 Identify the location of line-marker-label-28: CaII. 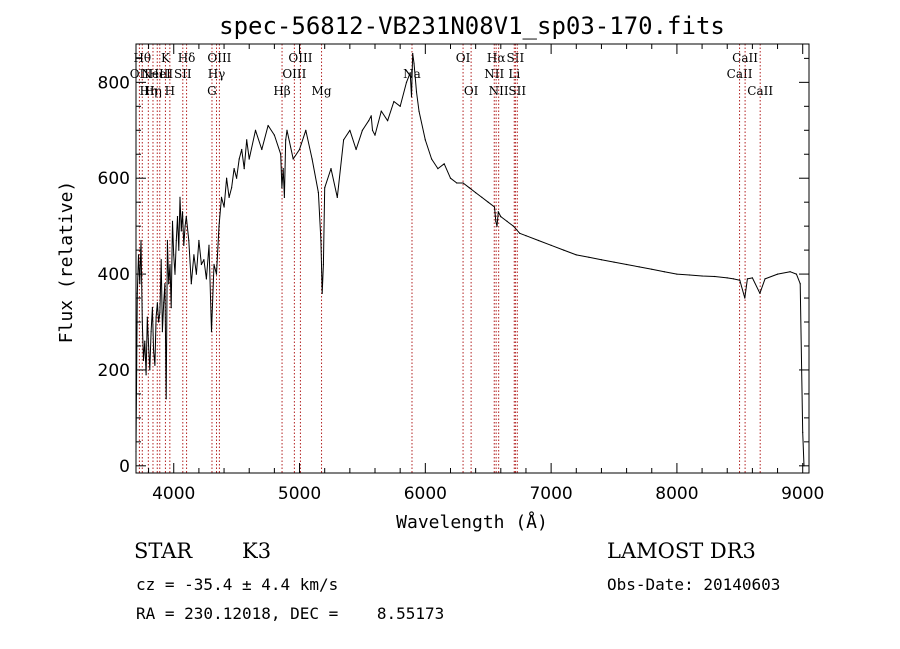
(760, 91).